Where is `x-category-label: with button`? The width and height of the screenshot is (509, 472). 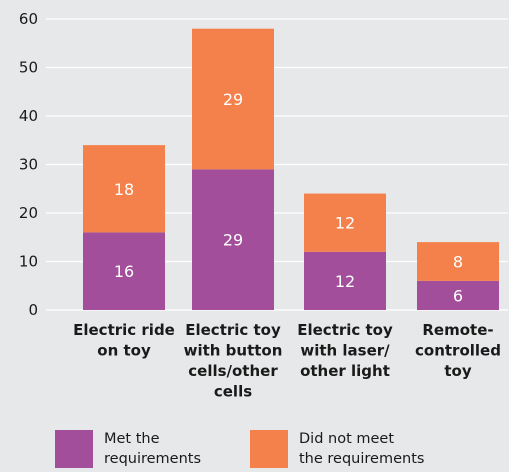 x-category-label: with button is located at coordinates (233, 351).